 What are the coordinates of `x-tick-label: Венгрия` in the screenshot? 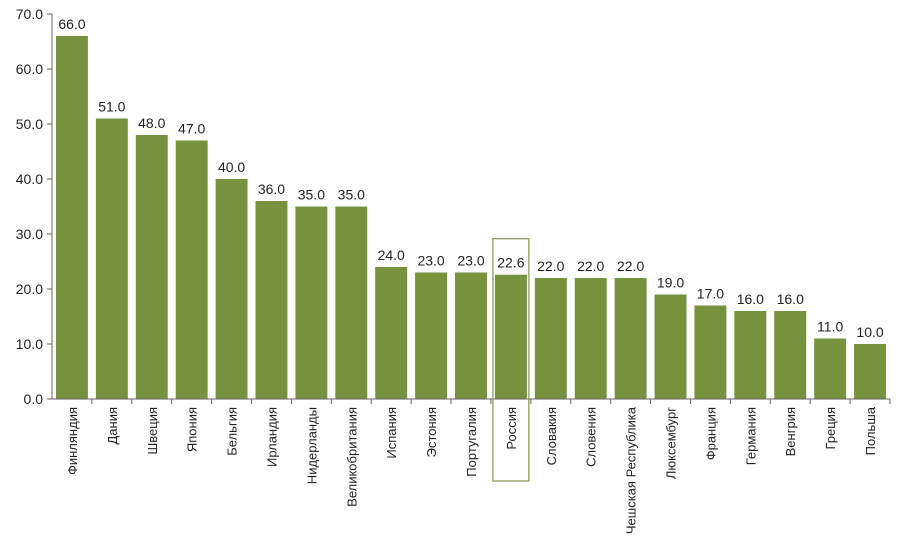 It's located at (790, 431).